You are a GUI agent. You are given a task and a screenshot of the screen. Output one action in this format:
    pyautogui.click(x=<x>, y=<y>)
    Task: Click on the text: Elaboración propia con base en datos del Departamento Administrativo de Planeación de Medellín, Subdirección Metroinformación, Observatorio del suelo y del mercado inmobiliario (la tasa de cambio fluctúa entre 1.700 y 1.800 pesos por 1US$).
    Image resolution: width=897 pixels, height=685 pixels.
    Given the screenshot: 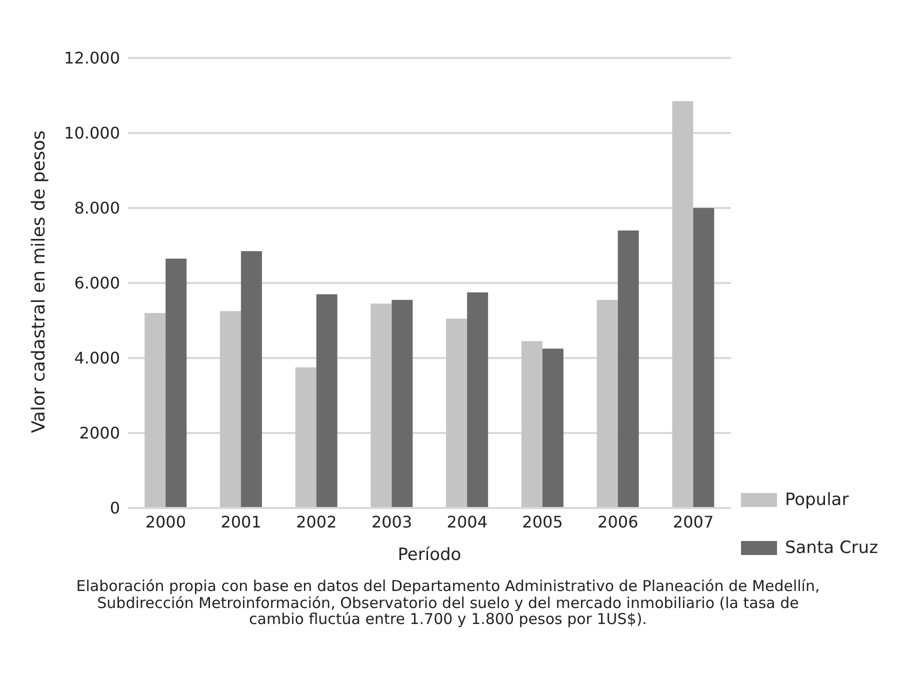 What is the action you would take?
    pyautogui.click(x=448, y=602)
    